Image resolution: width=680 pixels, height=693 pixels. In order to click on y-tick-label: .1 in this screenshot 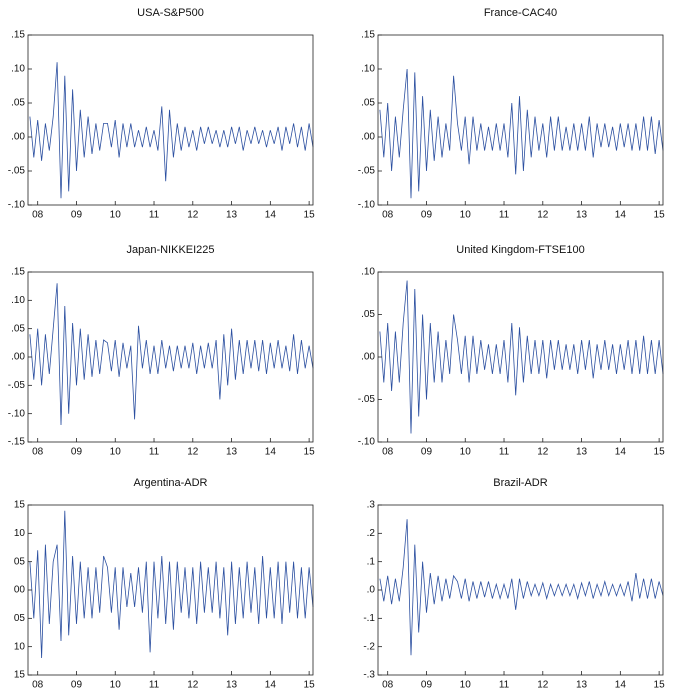, I will do `click(371, 561)`.